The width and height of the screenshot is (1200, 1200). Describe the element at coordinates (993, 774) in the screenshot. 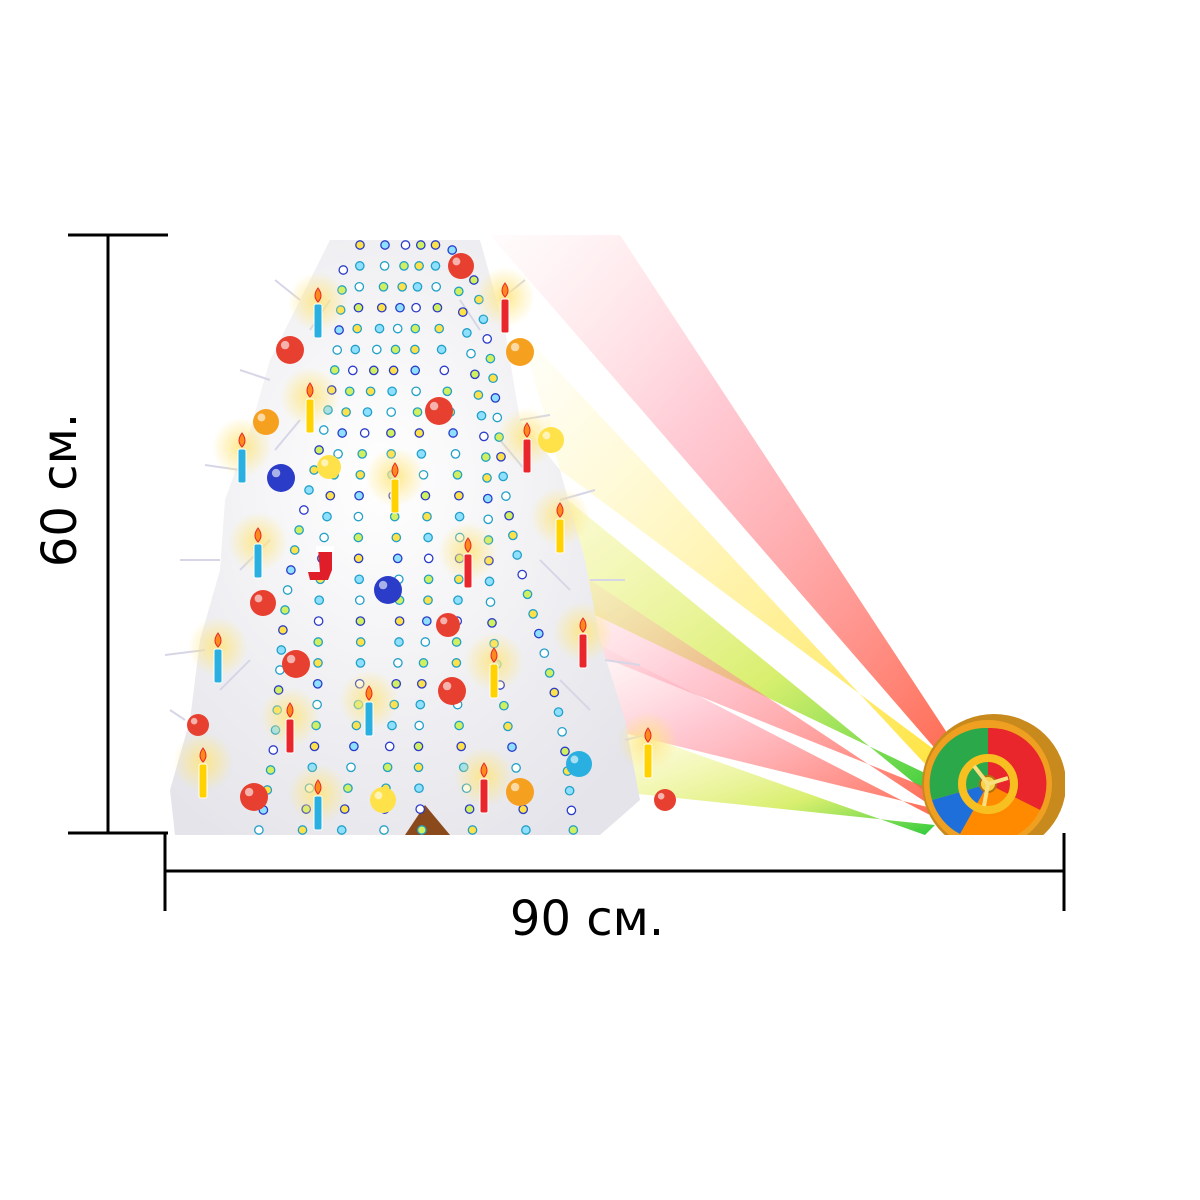

I see `color-wheel-projector` at that location.